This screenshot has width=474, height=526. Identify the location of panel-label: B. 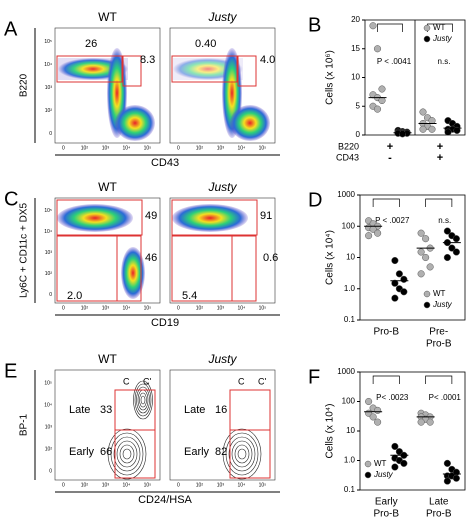
(314, 25).